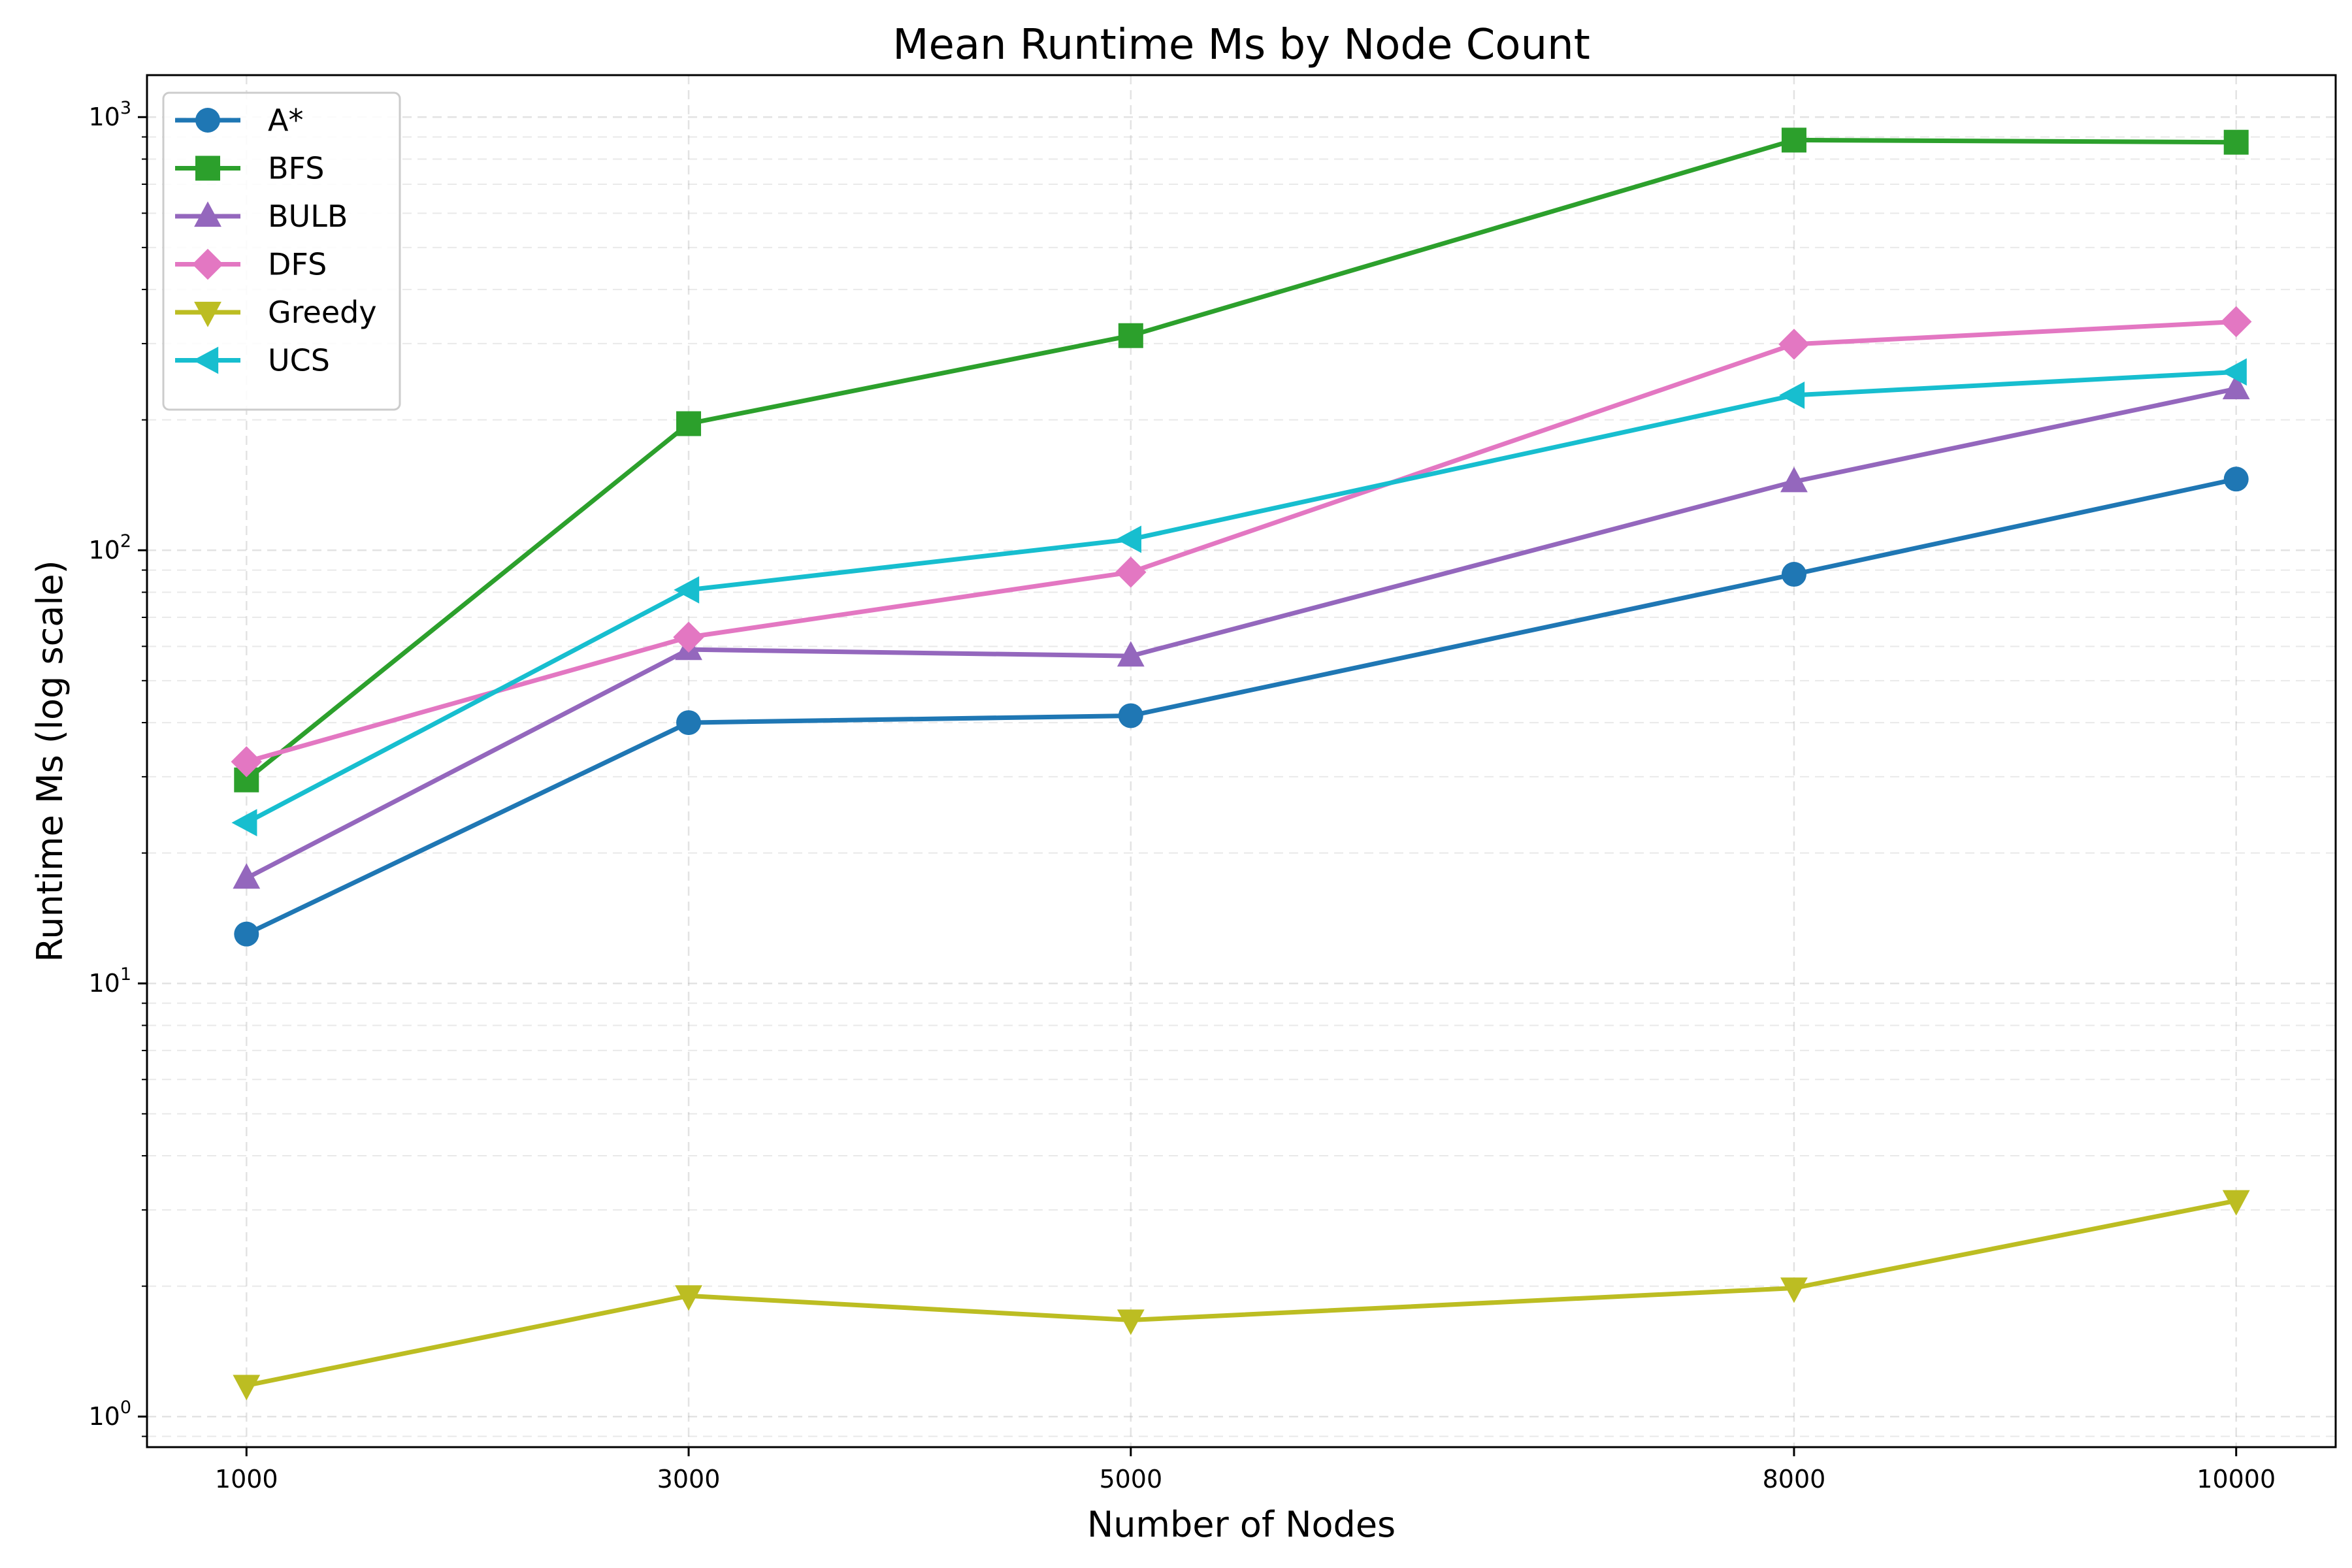 This screenshot has width=2352, height=1568. What do you see at coordinates (239, 120) in the screenshot?
I see `legend-item-a: A*` at bounding box center [239, 120].